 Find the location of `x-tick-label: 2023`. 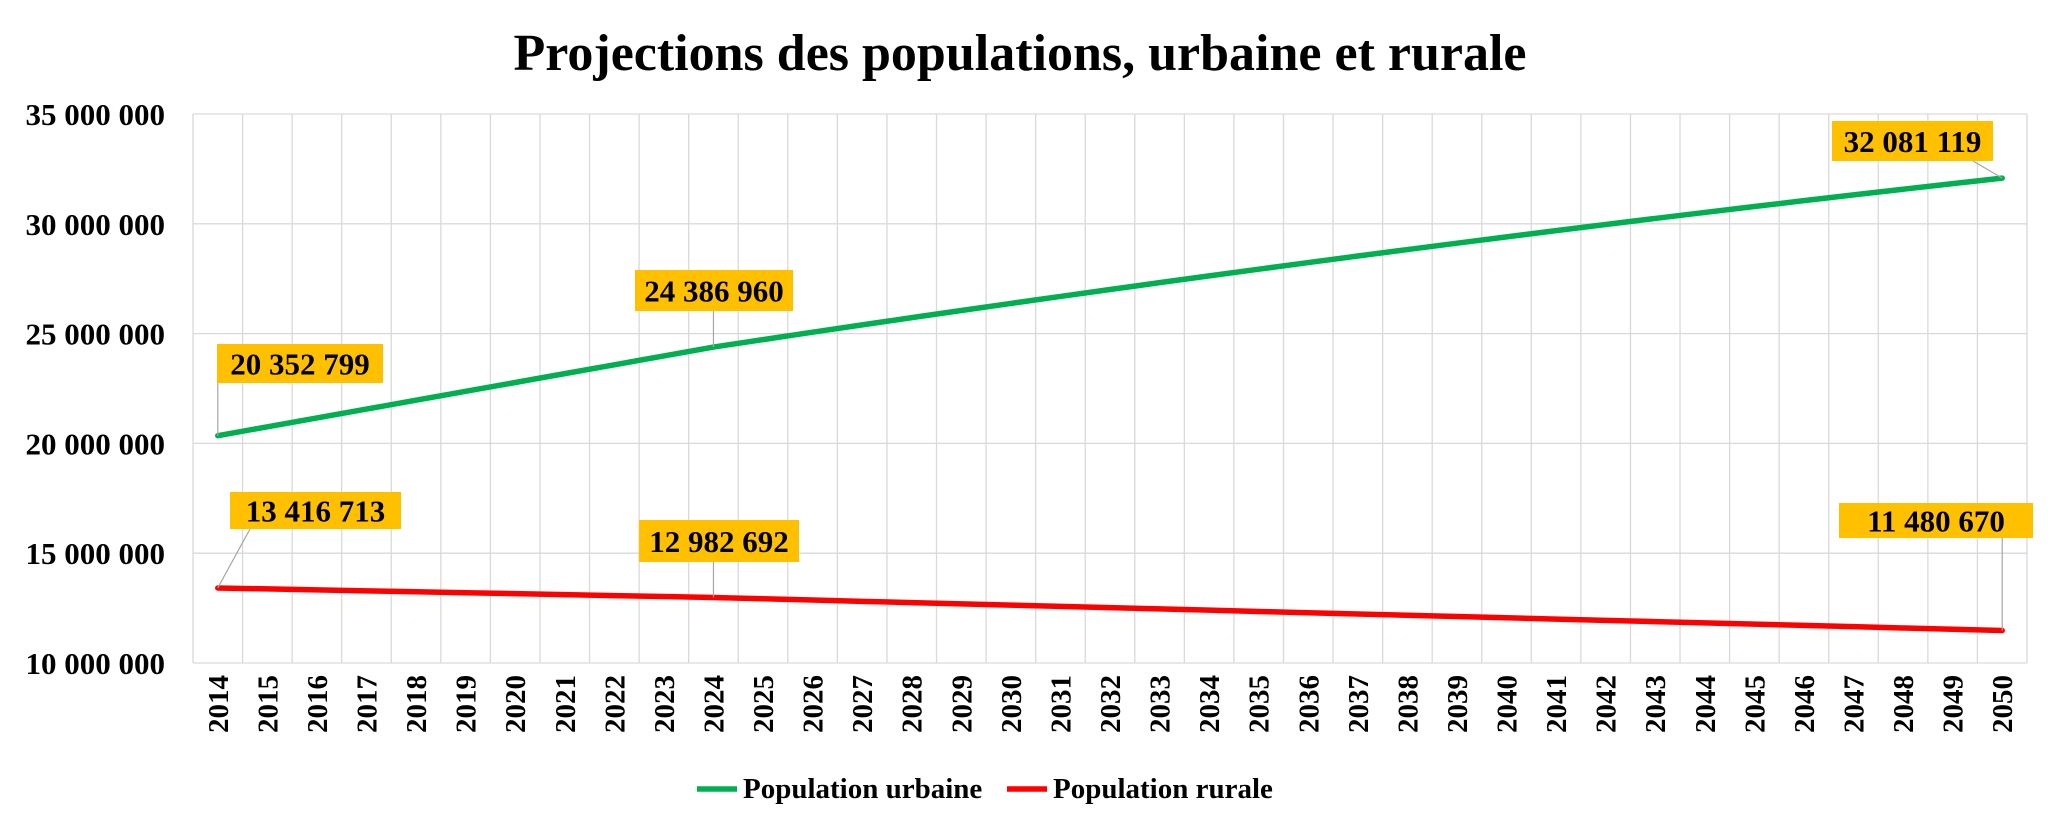

x-tick-label: 2023 is located at coordinates (665, 704).